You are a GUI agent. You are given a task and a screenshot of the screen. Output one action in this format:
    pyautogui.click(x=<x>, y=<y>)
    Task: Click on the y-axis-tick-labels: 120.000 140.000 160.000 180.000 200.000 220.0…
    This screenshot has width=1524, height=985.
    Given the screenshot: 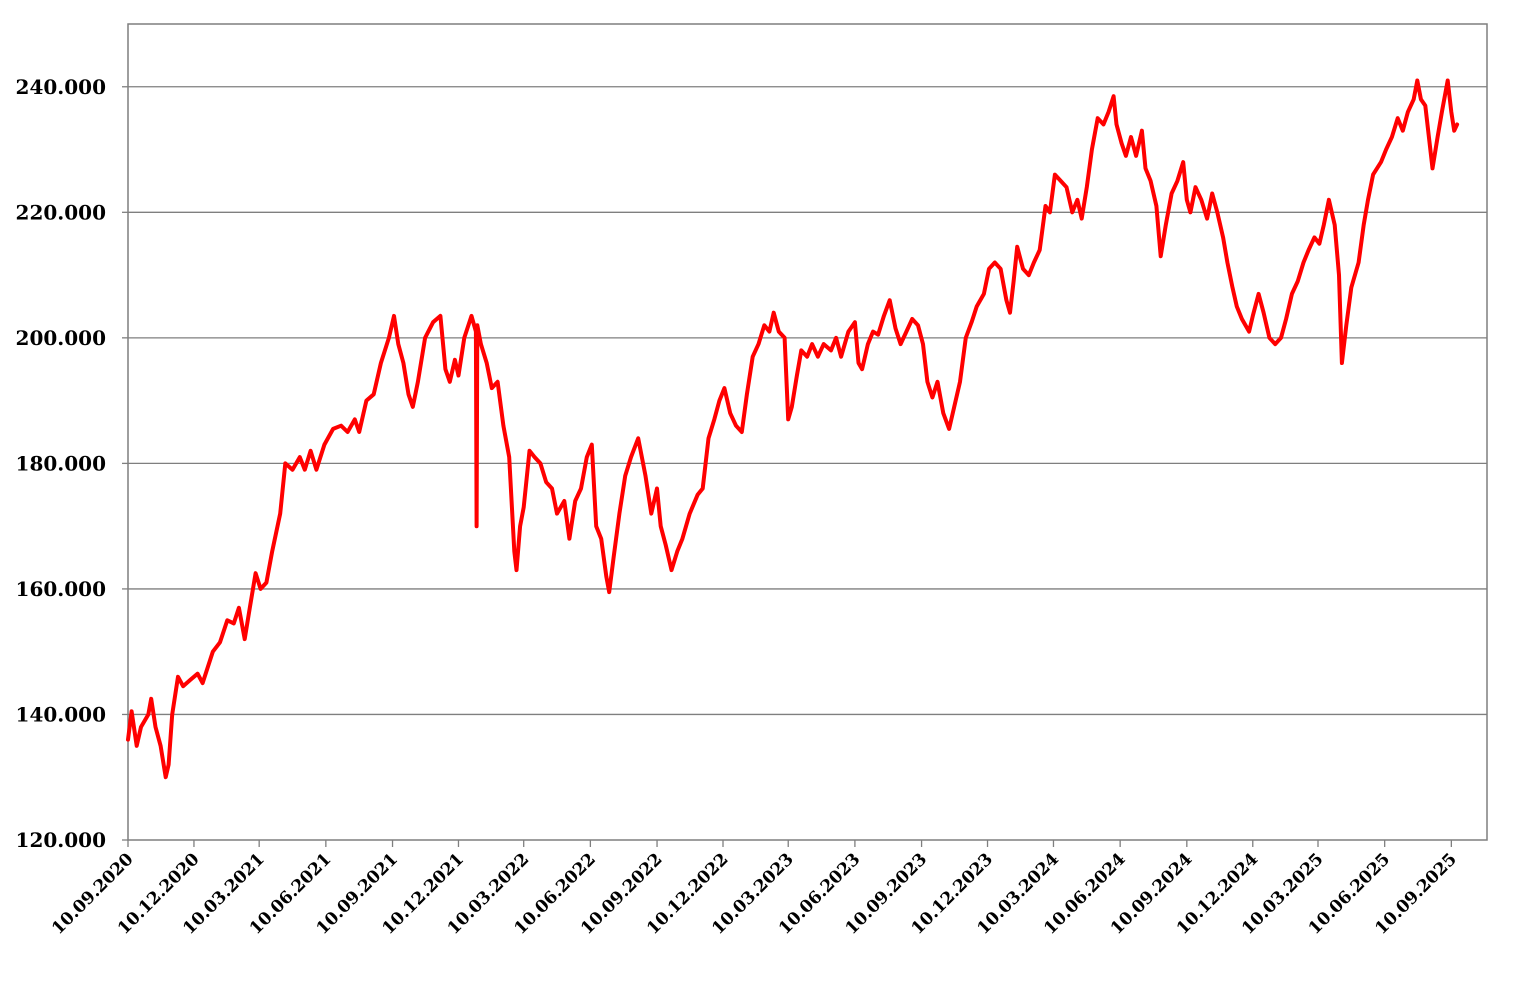 What is the action you would take?
    pyautogui.click(x=61, y=463)
    